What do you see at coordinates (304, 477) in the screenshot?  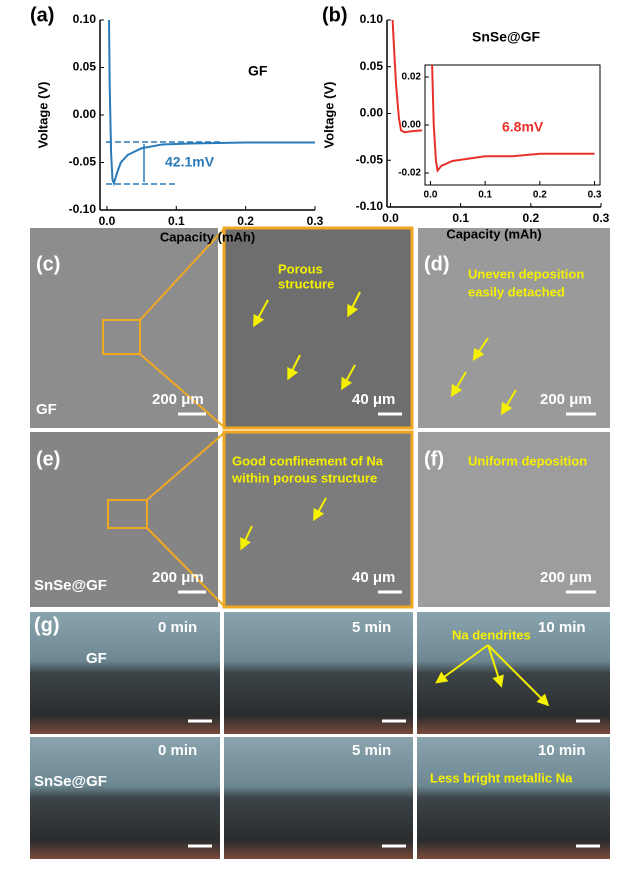 I see `note: within porous structure` at bounding box center [304, 477].